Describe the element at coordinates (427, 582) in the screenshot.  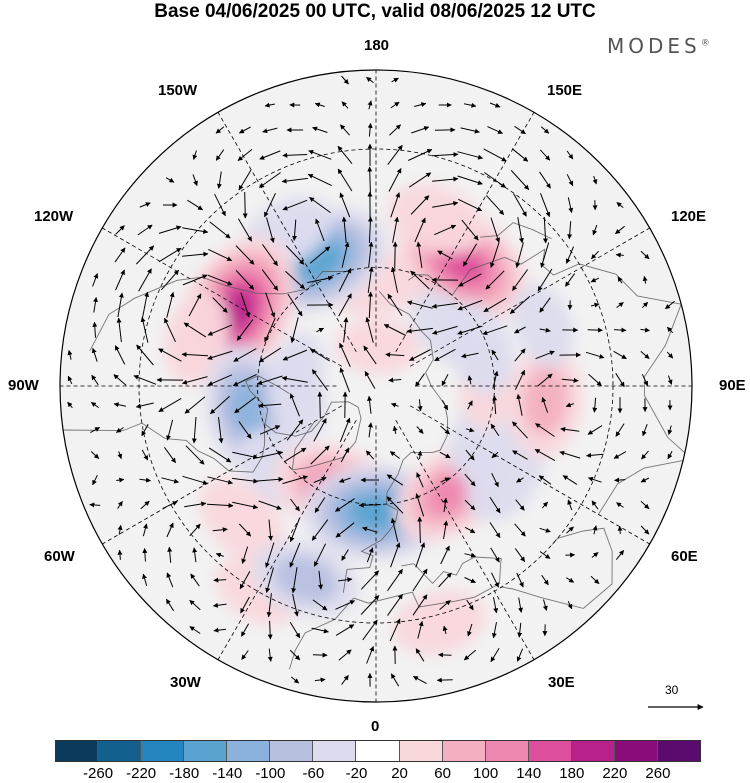
I see `coastline` at that location.